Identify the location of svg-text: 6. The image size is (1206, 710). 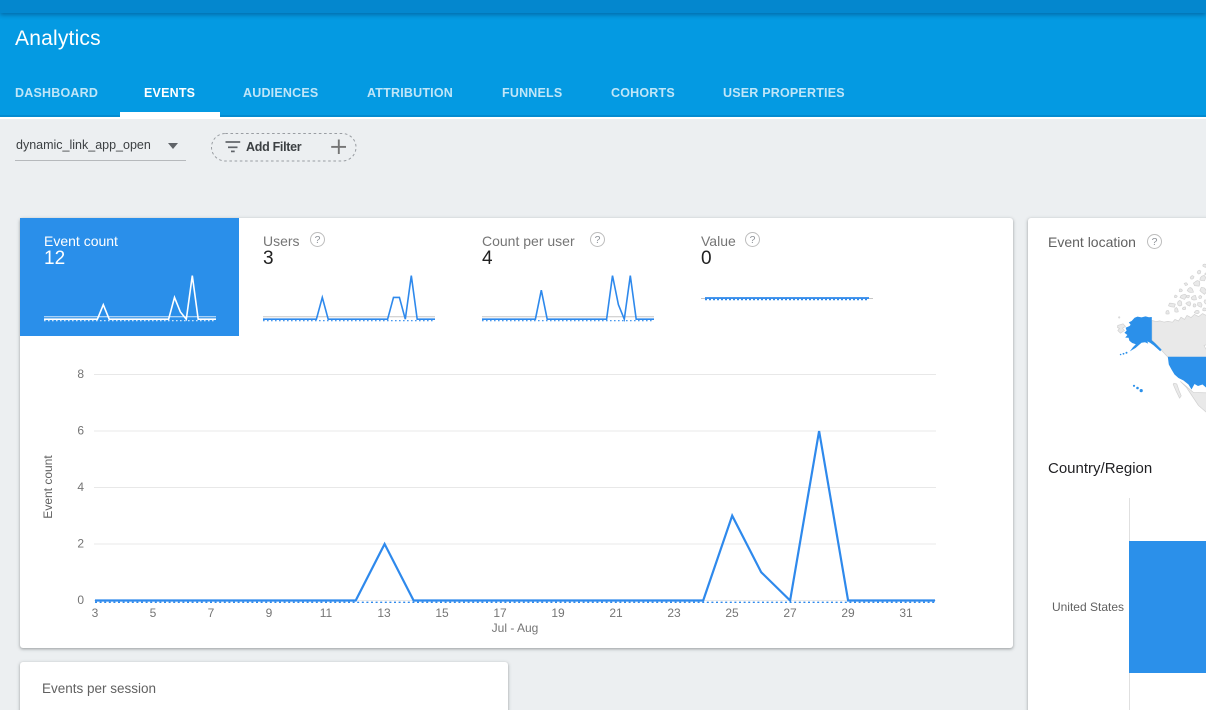
(80, 431).